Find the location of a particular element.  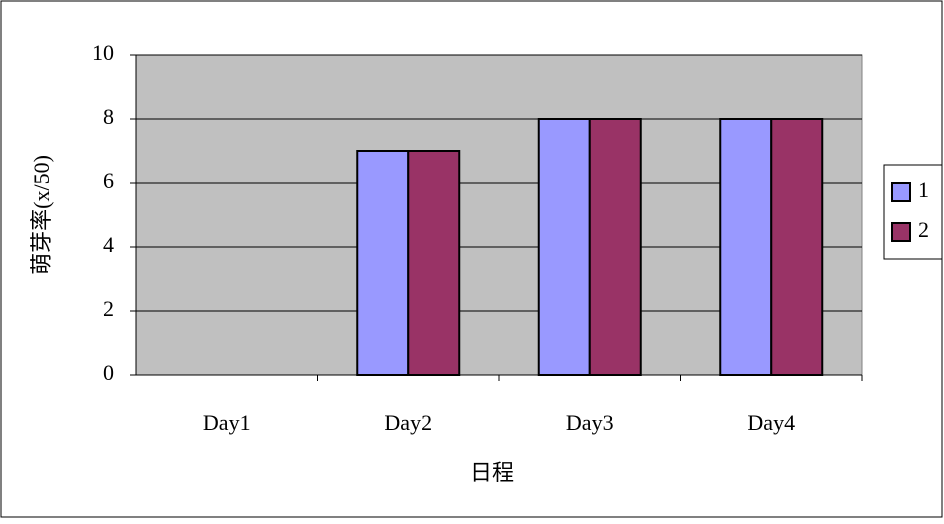

legend-box is located at coordinates (913, 212).